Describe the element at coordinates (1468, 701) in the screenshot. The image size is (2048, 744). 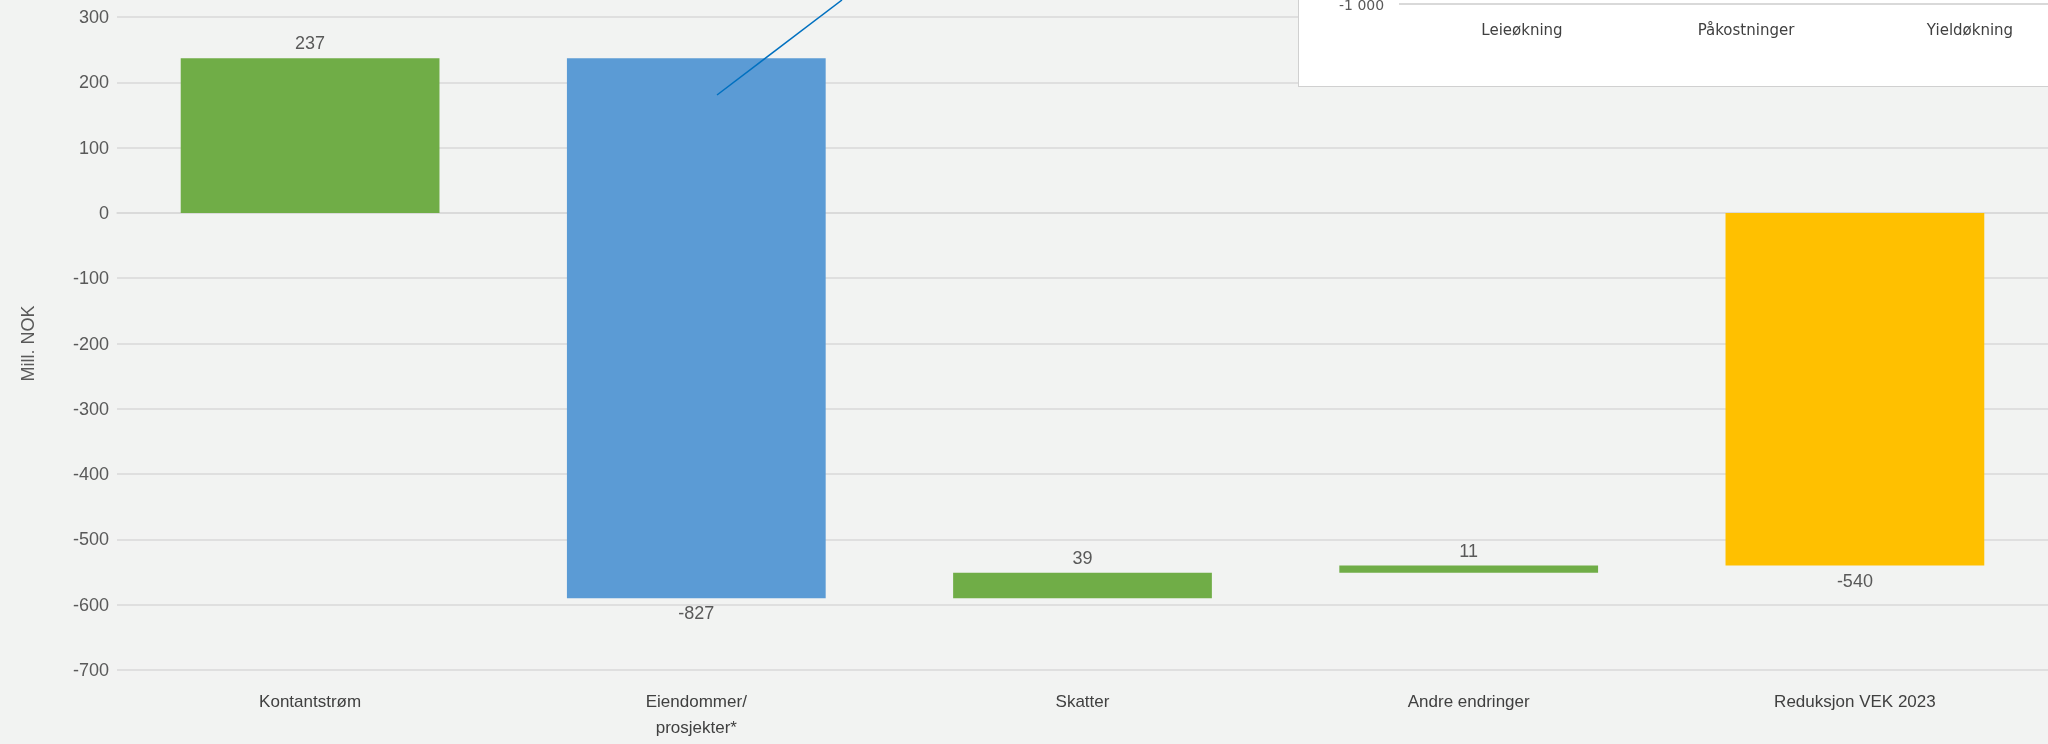
I see `x-tick-label: Andre endringer` at that location.